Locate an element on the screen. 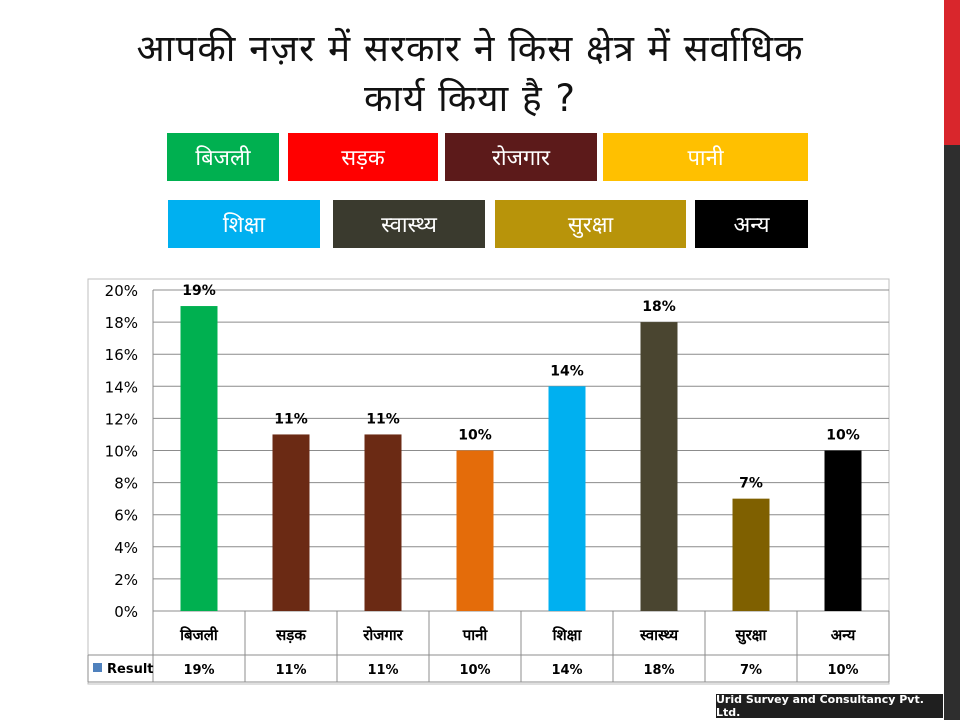 The image size is (960, 720). x-category-label: अन्य is located at coordinates (844, 635).